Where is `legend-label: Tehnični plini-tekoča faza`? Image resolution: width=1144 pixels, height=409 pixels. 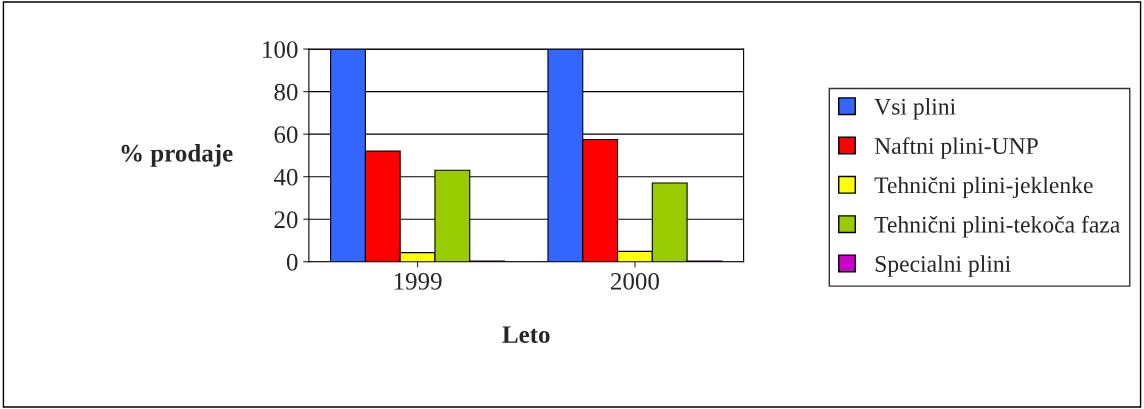
legend-label: Tehnični plini-tekoča faza is located at coordinates (997, 226).